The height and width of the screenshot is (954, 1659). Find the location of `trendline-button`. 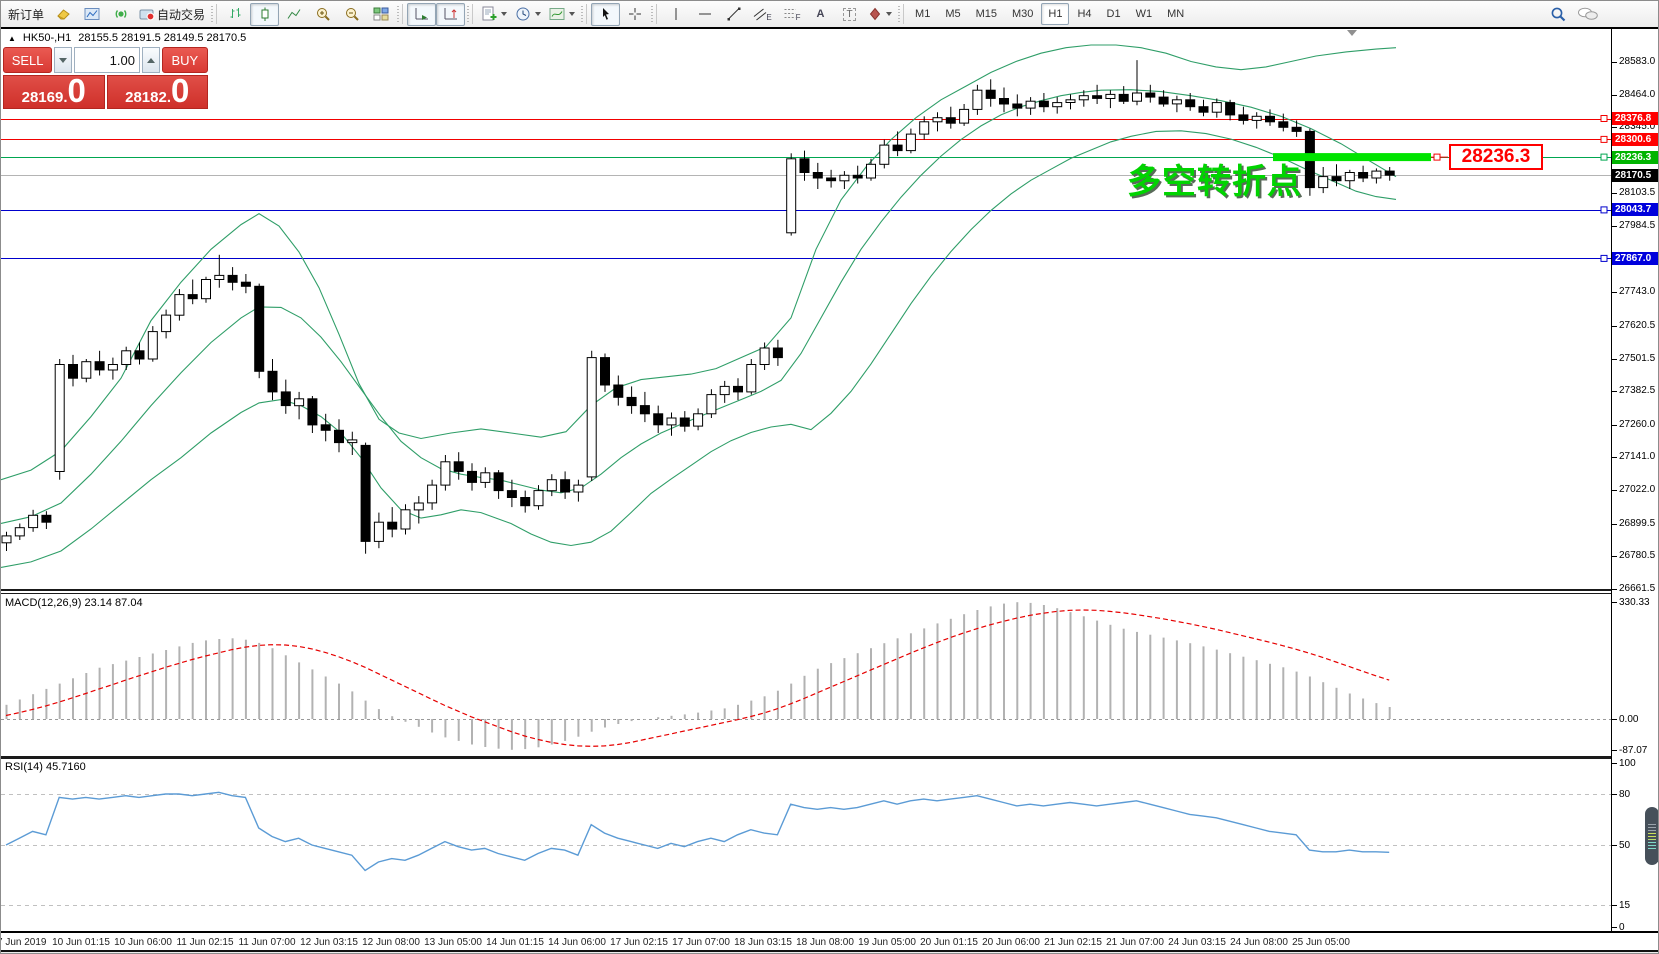

trendline-button is located at coordinates (733, 14).